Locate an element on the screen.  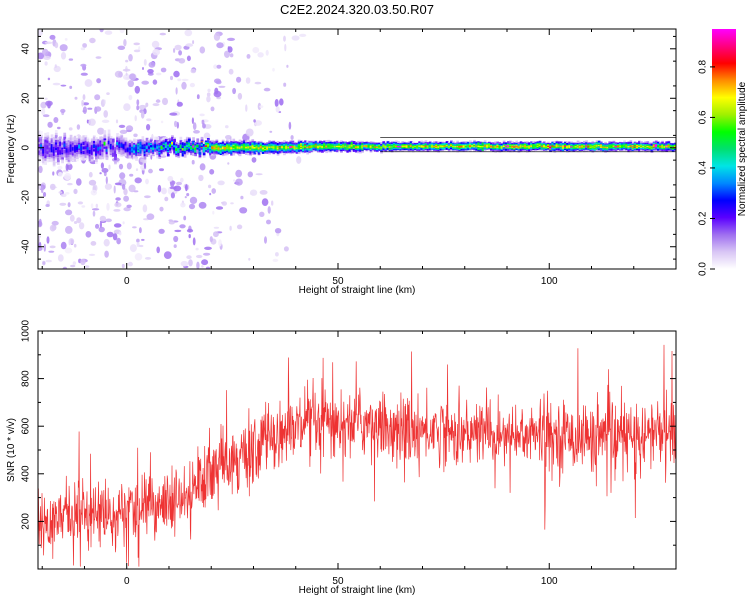
x-tick-label: 100 is located at coordinates (549, 581).